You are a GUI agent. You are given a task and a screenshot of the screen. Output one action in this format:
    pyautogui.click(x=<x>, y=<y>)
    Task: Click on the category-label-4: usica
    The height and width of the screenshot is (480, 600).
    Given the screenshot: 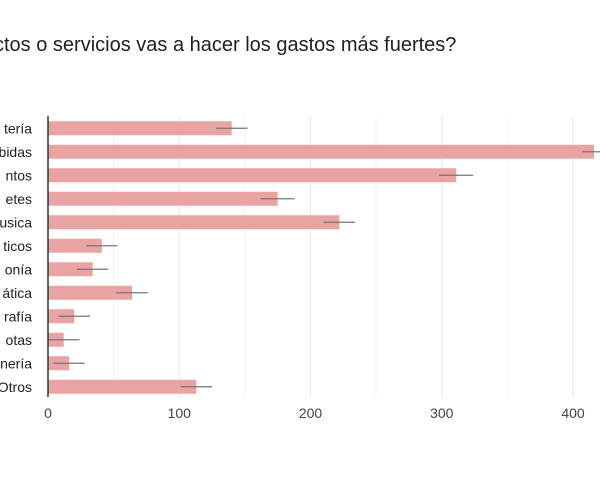 What is the action you would take?
    pyautogui.click(x=16, y=222)
    